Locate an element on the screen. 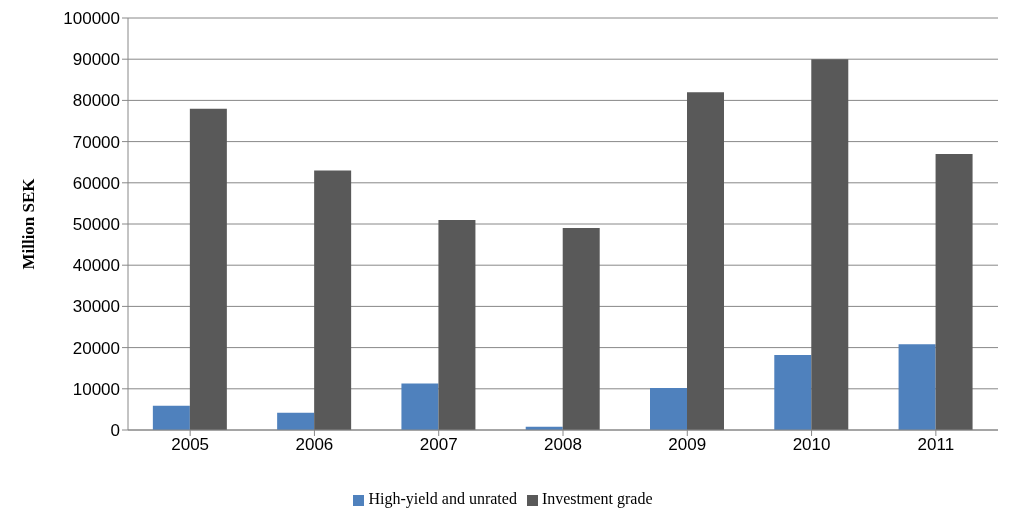 The width and height of the screenshot is (1017, 528). y-tick-label: 20000 is located at coordinates (96, 348).